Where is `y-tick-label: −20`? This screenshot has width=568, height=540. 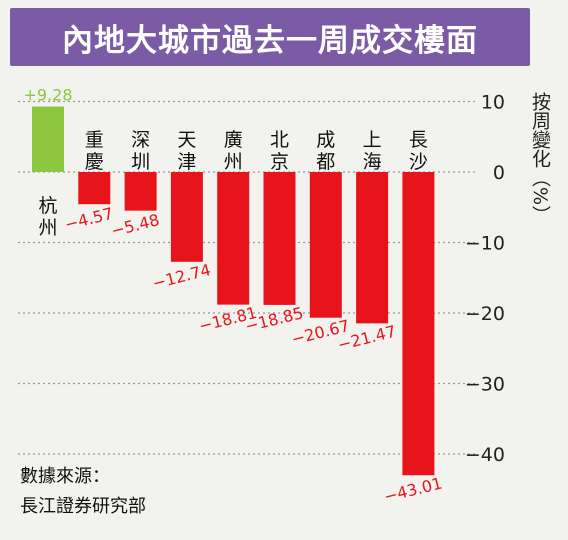
y-tick-label: −20 is located at coordinates (485, 314).